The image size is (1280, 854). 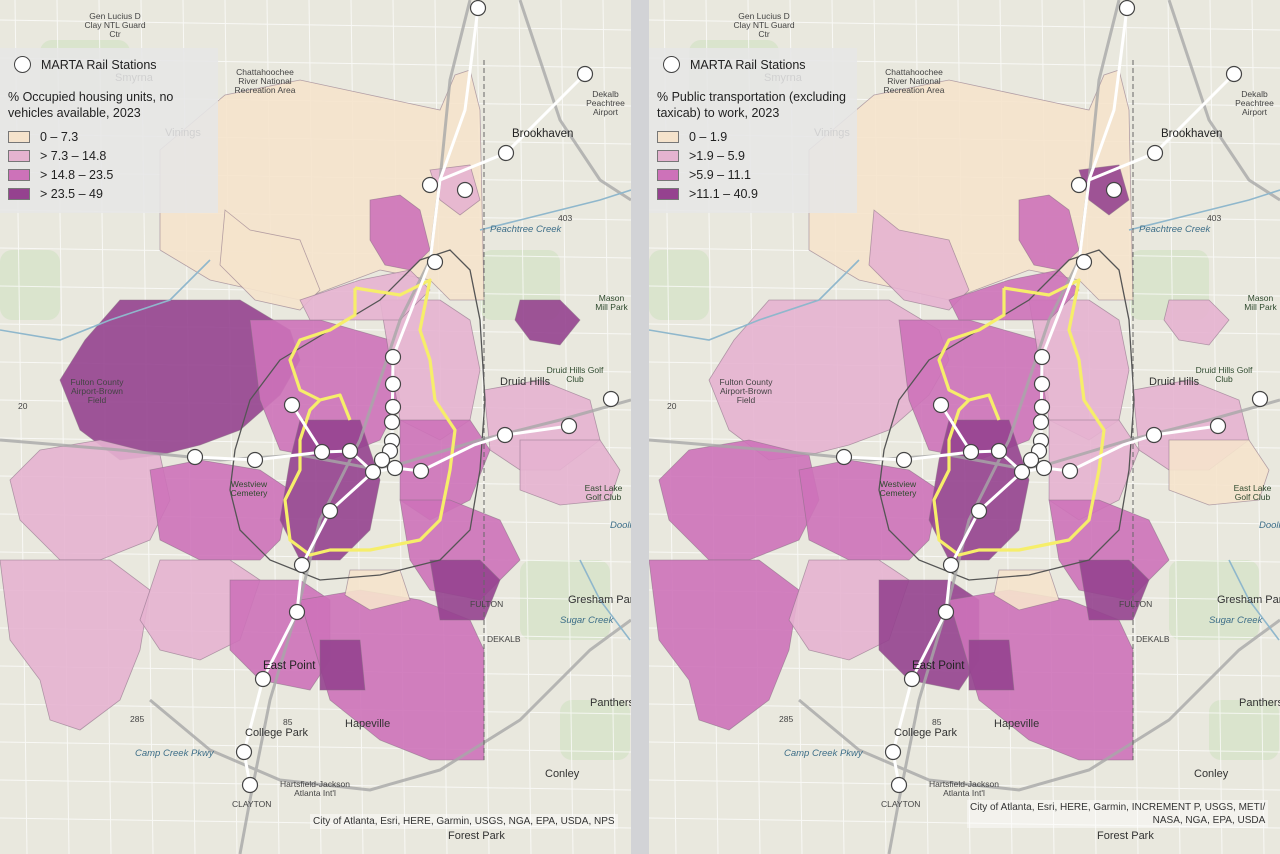 I want to click on place-label-druid-golf: Druid Hills Golf Club, so click(x=1224, y=374).